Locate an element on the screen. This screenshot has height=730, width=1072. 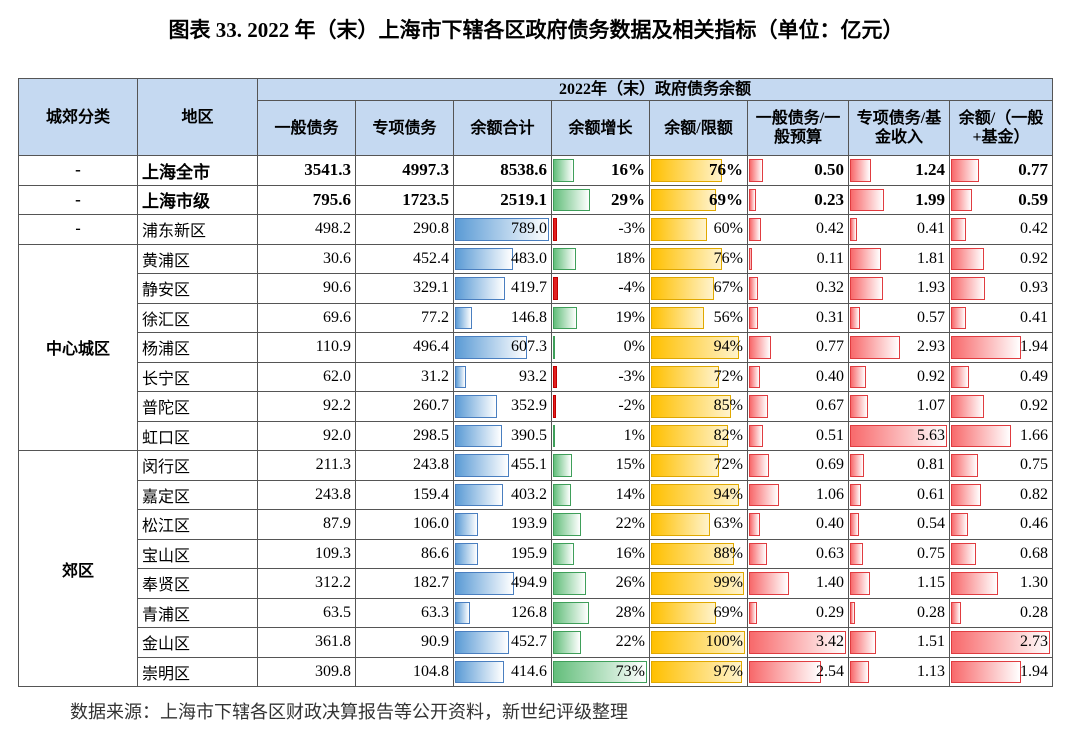
cell-text: 2.73 is located at coordinates (1034, 642).